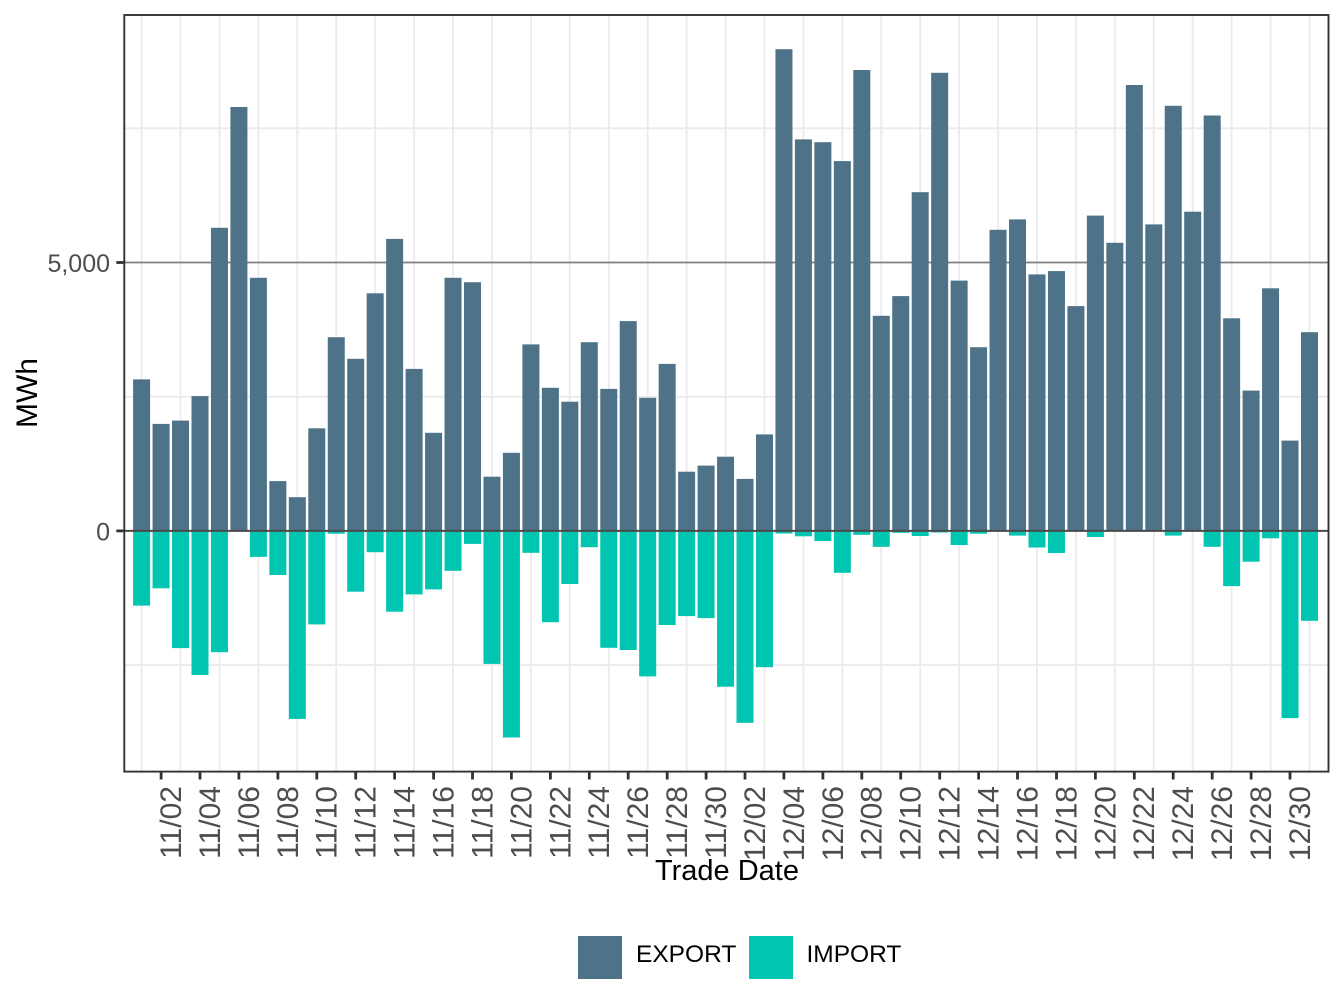 This screenshot has width=1344, height=1008. Describe the element at coordinates (327, 822) in the screenshot. I see `svg-text: 11/10` at that location.